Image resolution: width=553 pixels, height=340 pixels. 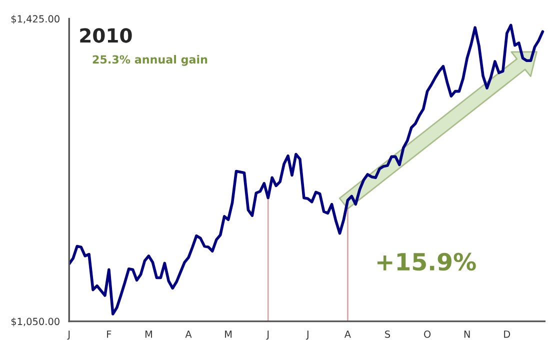 What do you see at coordinates (507, 334) in the screenshot?
I see `x-tick-label: D` at bounding box center [507, 334].